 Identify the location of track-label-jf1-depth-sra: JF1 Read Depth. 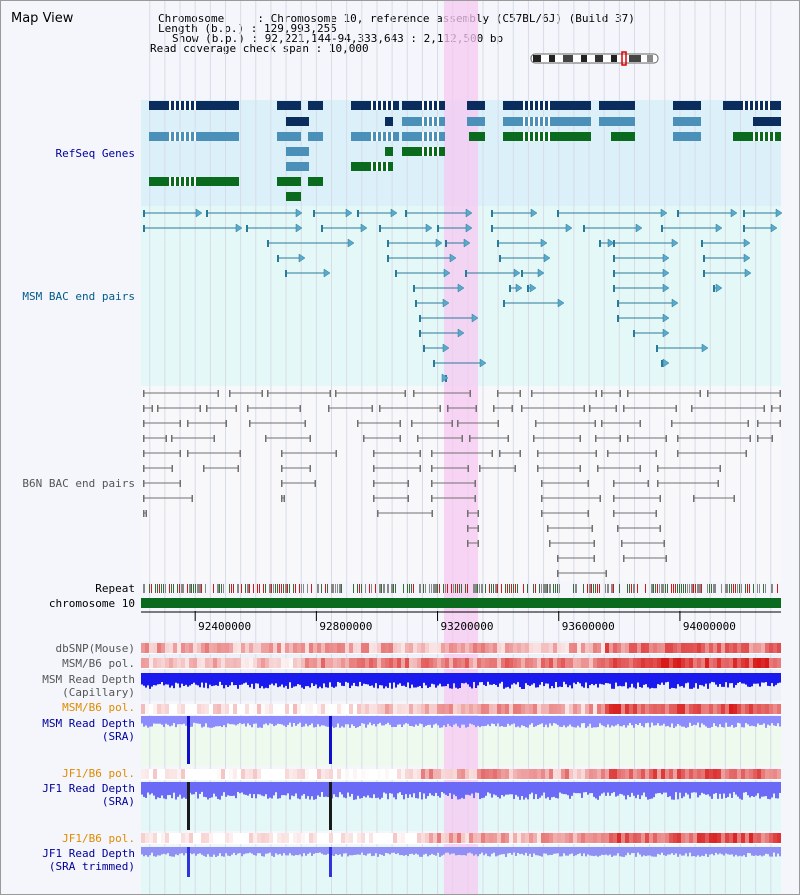
(88, 788).